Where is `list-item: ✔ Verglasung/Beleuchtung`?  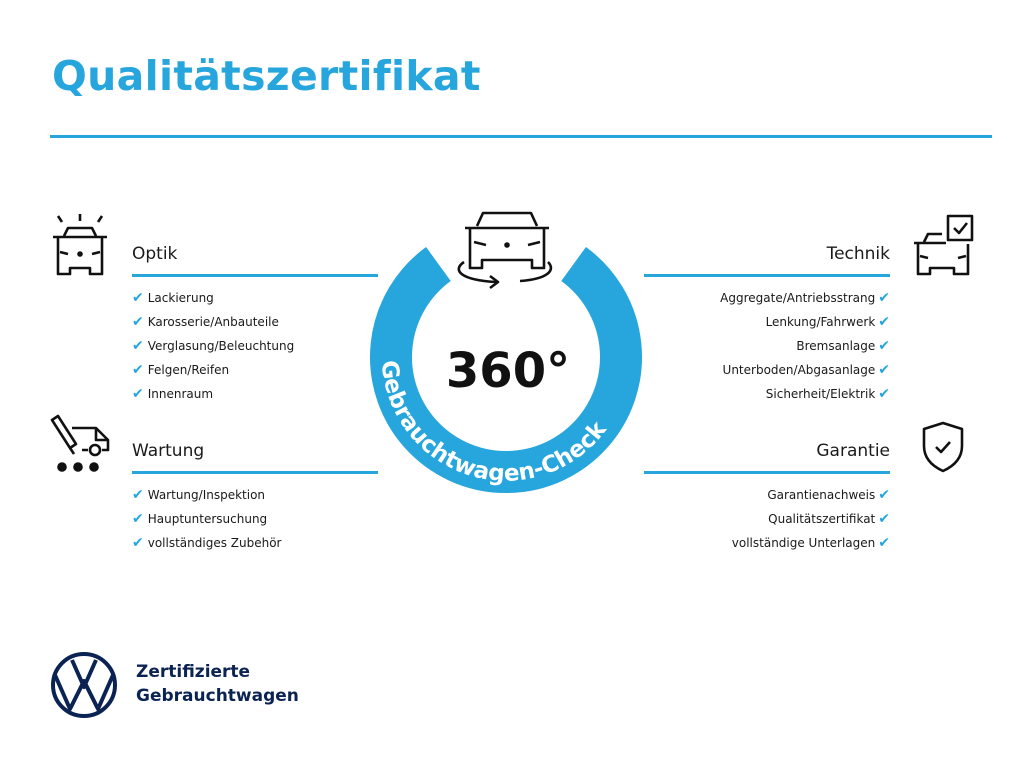 list-item: ✔ Verglasung/Beleuchtung is located at coordinates (213, 346).